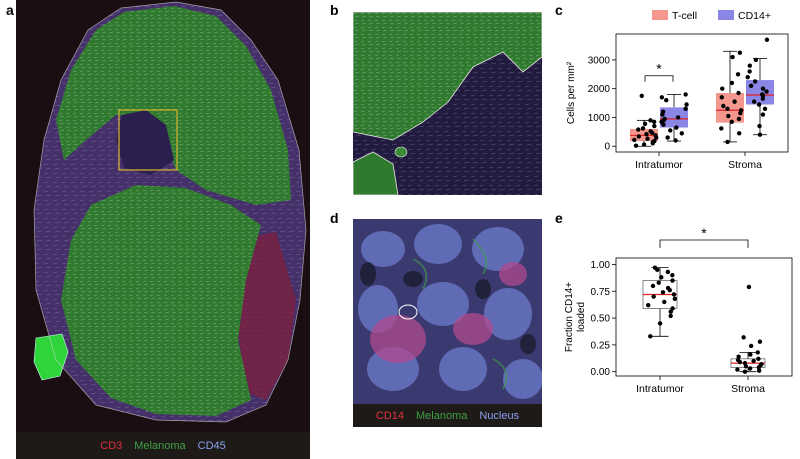  Describe the element at coordinates (408, 312) in the screenshot. I see `cell-outline` at that location.